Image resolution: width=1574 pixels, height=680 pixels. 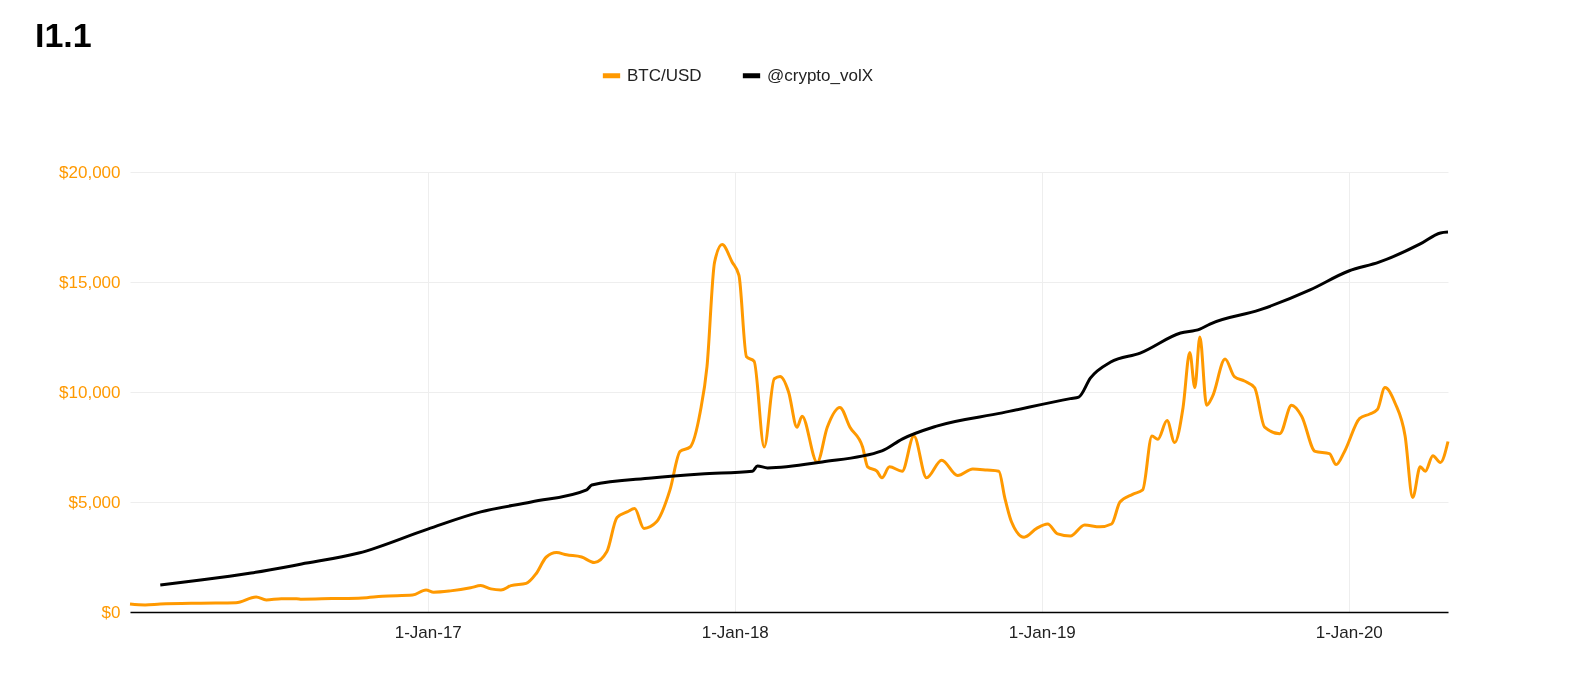 What do you see at coordinates (90, 392) in the screenshot?
I see `y-tick-label: $10,000` at bounding box center [90, 392].